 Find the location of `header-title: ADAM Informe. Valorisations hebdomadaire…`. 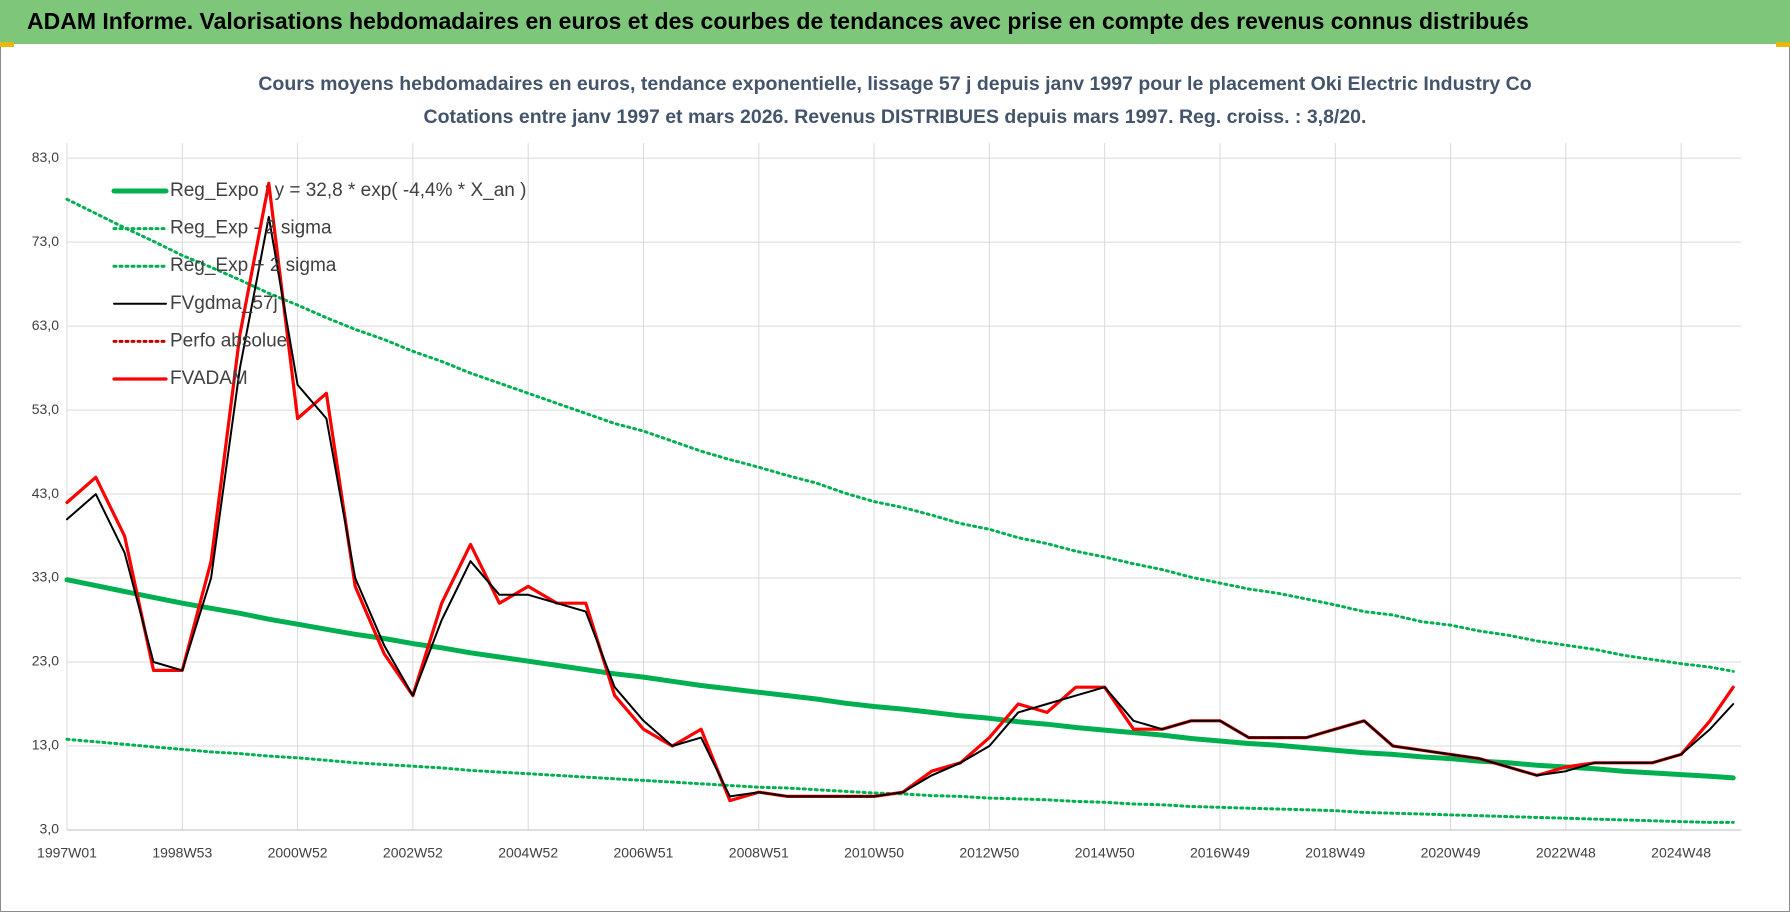

header-title: ADAM Informe. Valorisations hebdomadaire… is located at coordinates (778, 21).